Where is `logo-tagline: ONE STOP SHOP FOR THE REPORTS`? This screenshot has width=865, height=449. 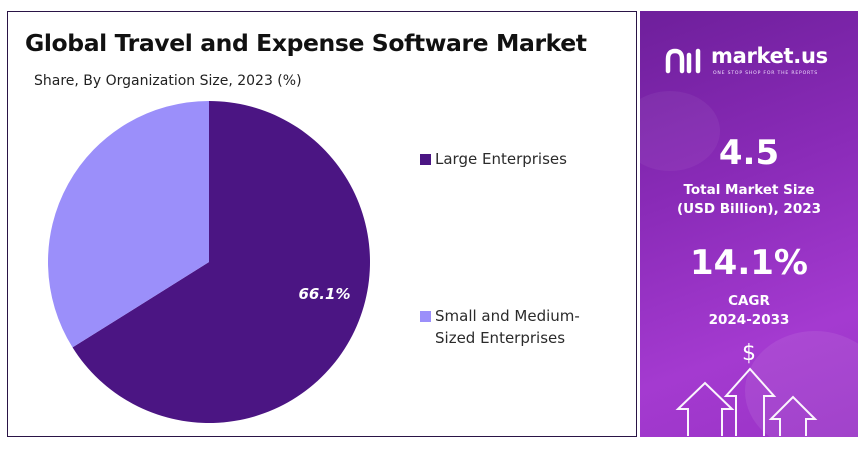
logo-tagline: ONE STOP SHOP FOR THE REPORTS is located at coordinates (765, 73).